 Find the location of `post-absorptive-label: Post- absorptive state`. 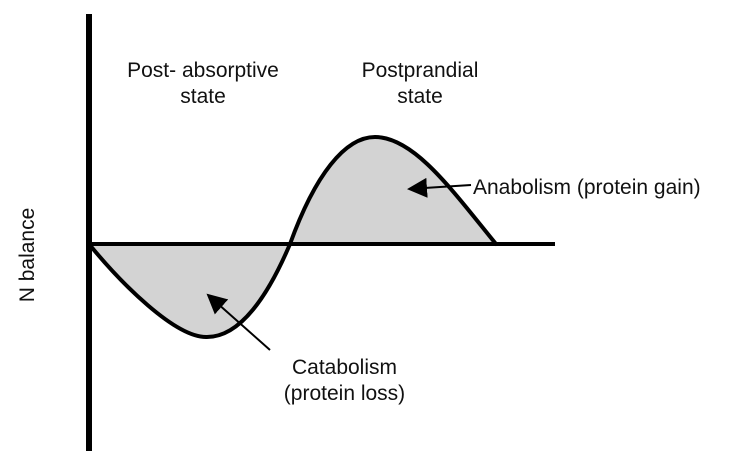

post-absorptive-label: Post- absorptive state is located at coordinates (203, 84).